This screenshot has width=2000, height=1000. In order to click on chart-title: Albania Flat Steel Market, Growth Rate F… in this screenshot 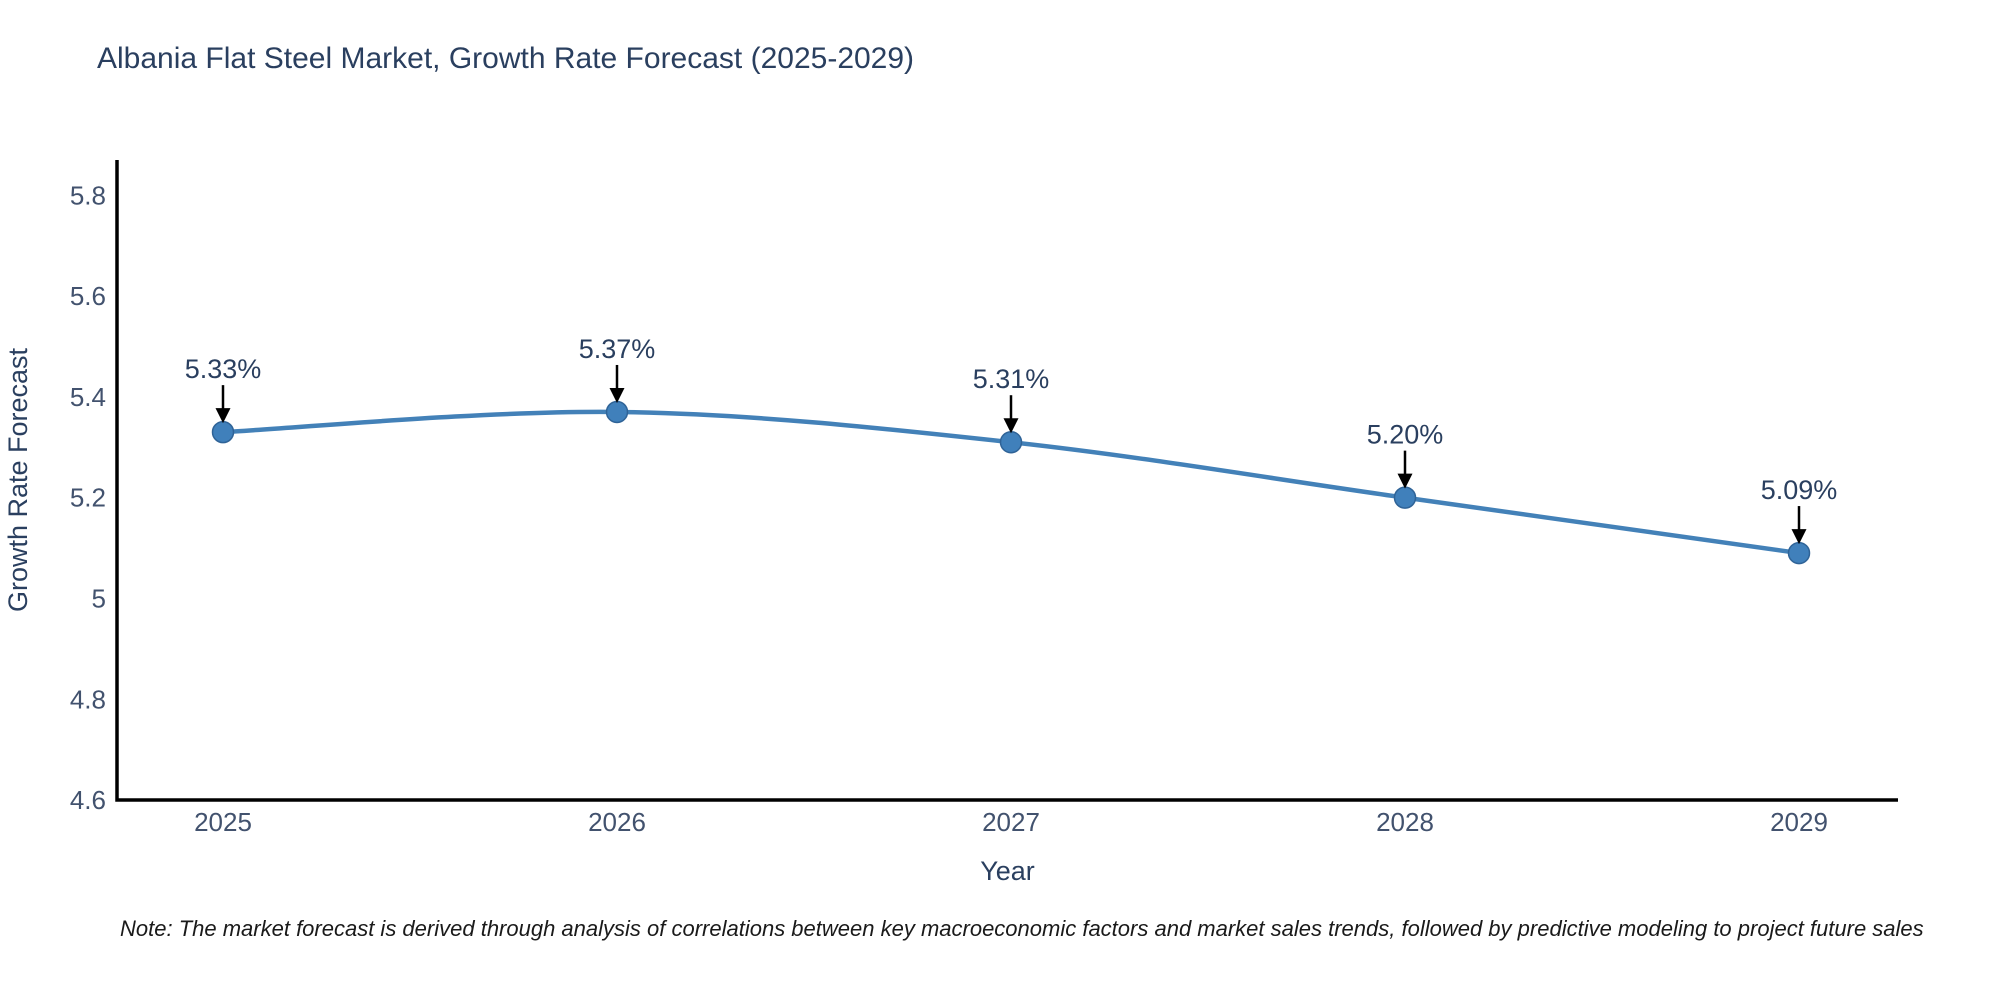, I will do `click(506, 58)`.